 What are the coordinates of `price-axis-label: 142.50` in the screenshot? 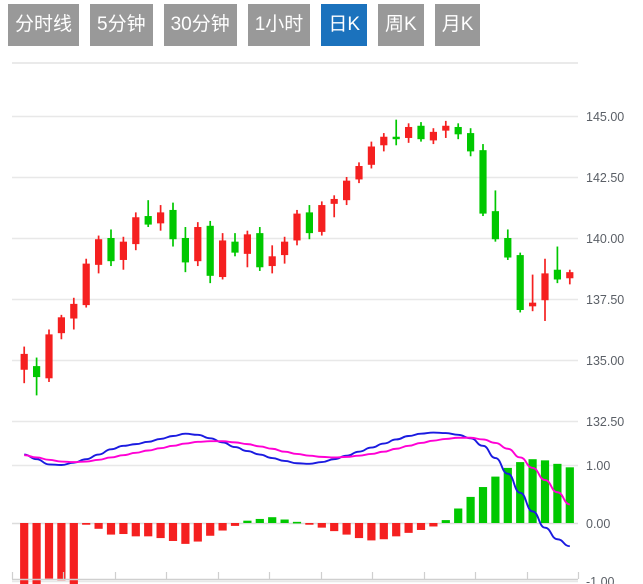 It's located at (605, 178).